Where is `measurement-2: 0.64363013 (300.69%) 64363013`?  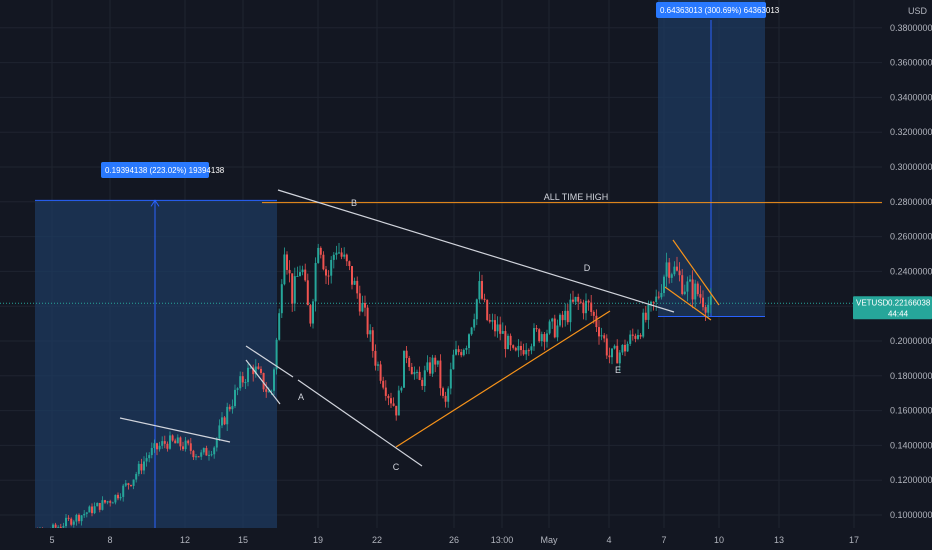 measurement-2: 0.64363013 (300.69%) 64363013 is located at coordinates (718, 158).